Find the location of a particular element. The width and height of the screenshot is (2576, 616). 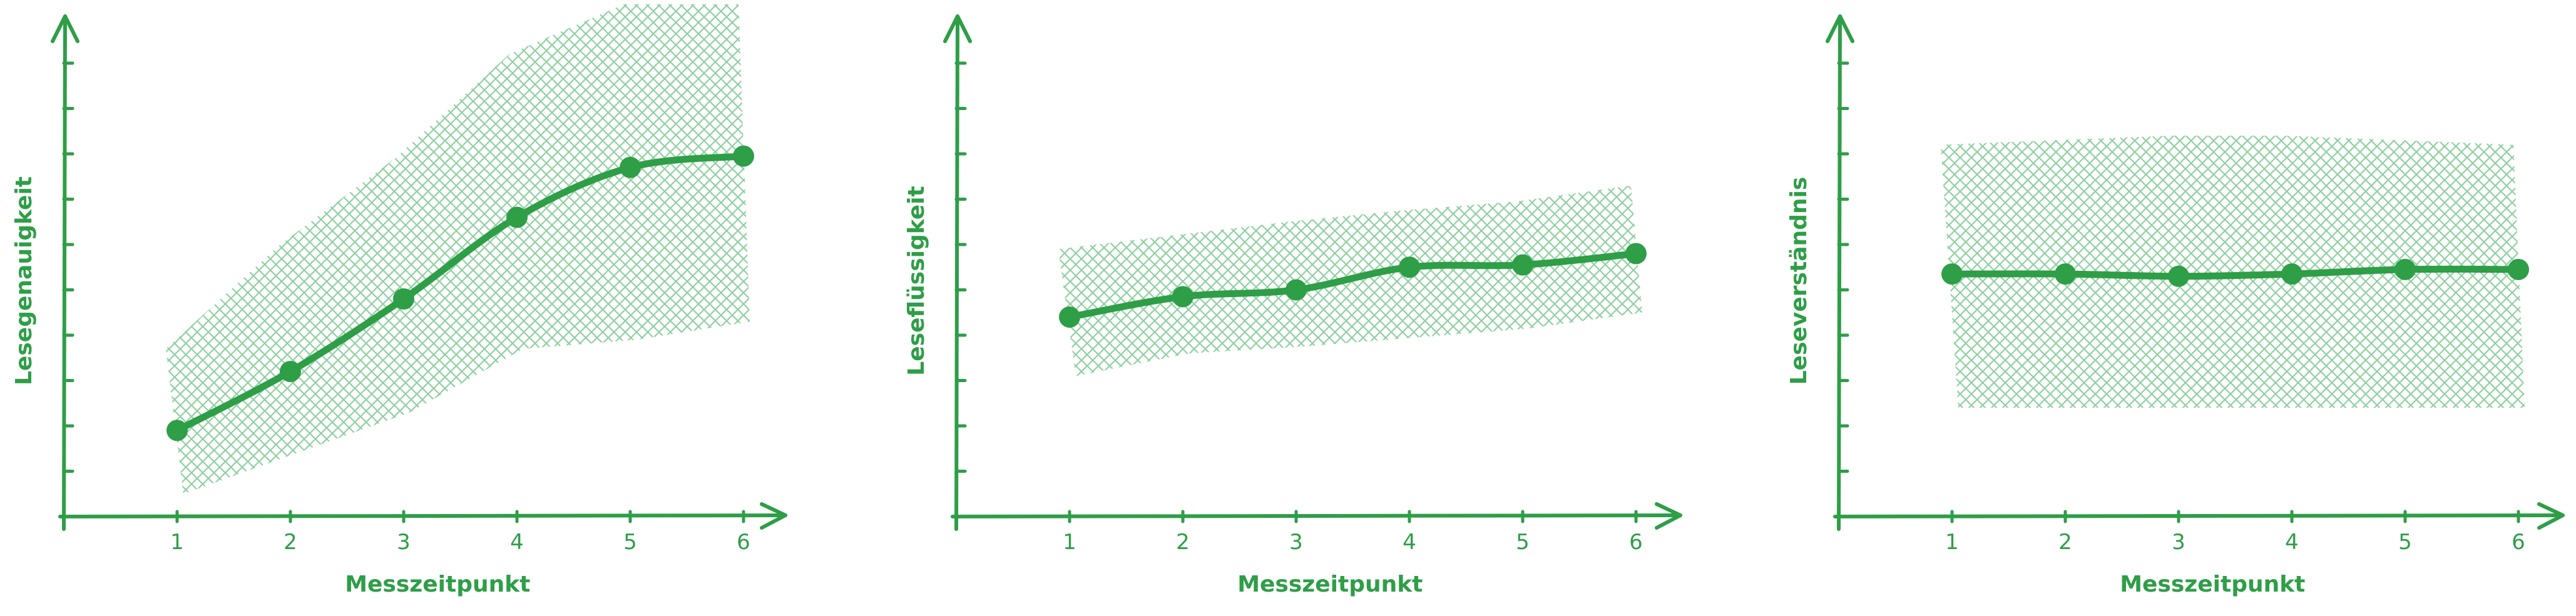

y-axis-label: Leseflüssigkeit is located at coordinates (917, 281).